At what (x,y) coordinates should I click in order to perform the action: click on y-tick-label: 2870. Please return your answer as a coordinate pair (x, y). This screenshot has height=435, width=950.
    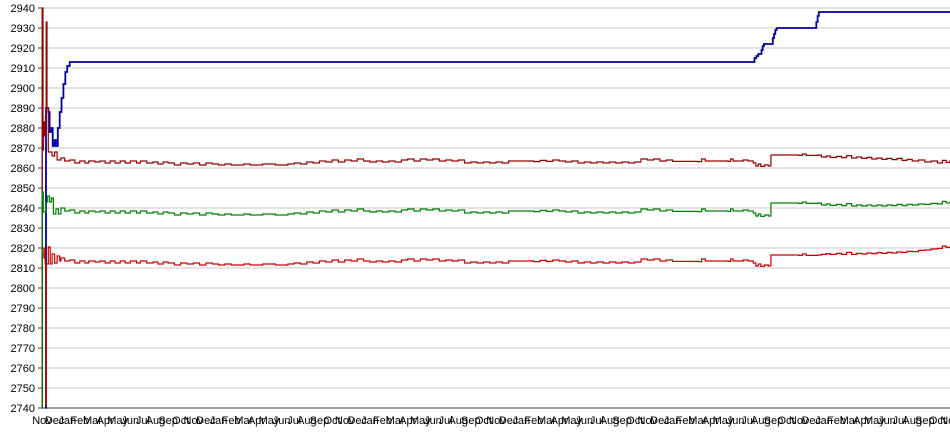
    Looking at the image, I should click on (23, 149).